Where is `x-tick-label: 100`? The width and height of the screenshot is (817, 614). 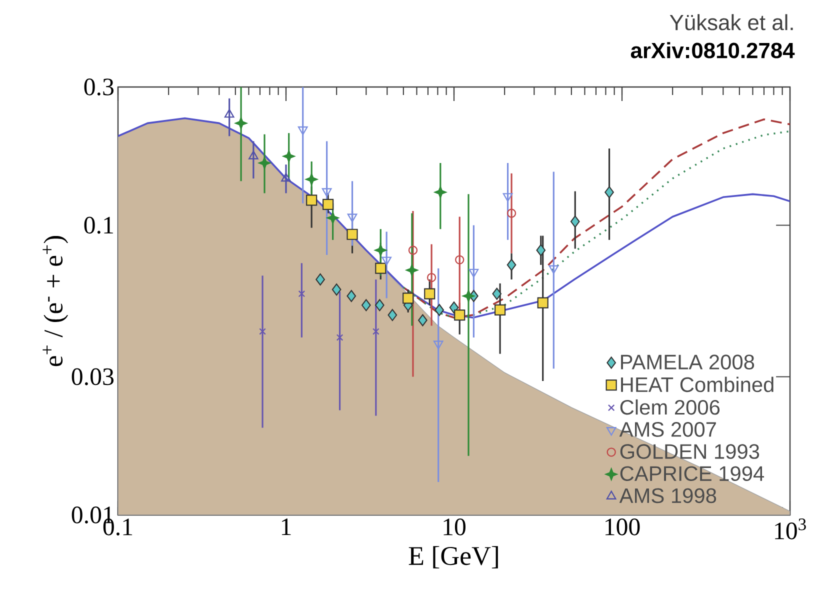
x-tick-label: 100 is located at coordinates (623, 527).